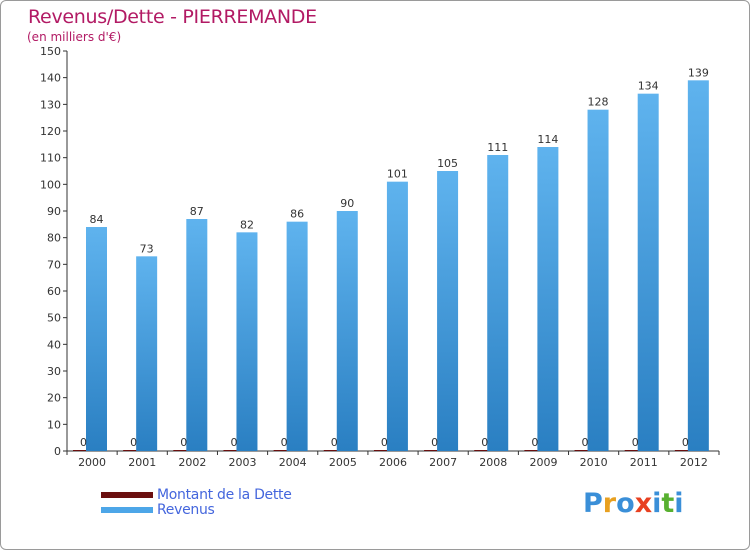 The image size is (750, 550). What do you see at coordinates (50, 104) in the screenshot?
I see `y-tick-label: 130` at bounding box center [50, 104].